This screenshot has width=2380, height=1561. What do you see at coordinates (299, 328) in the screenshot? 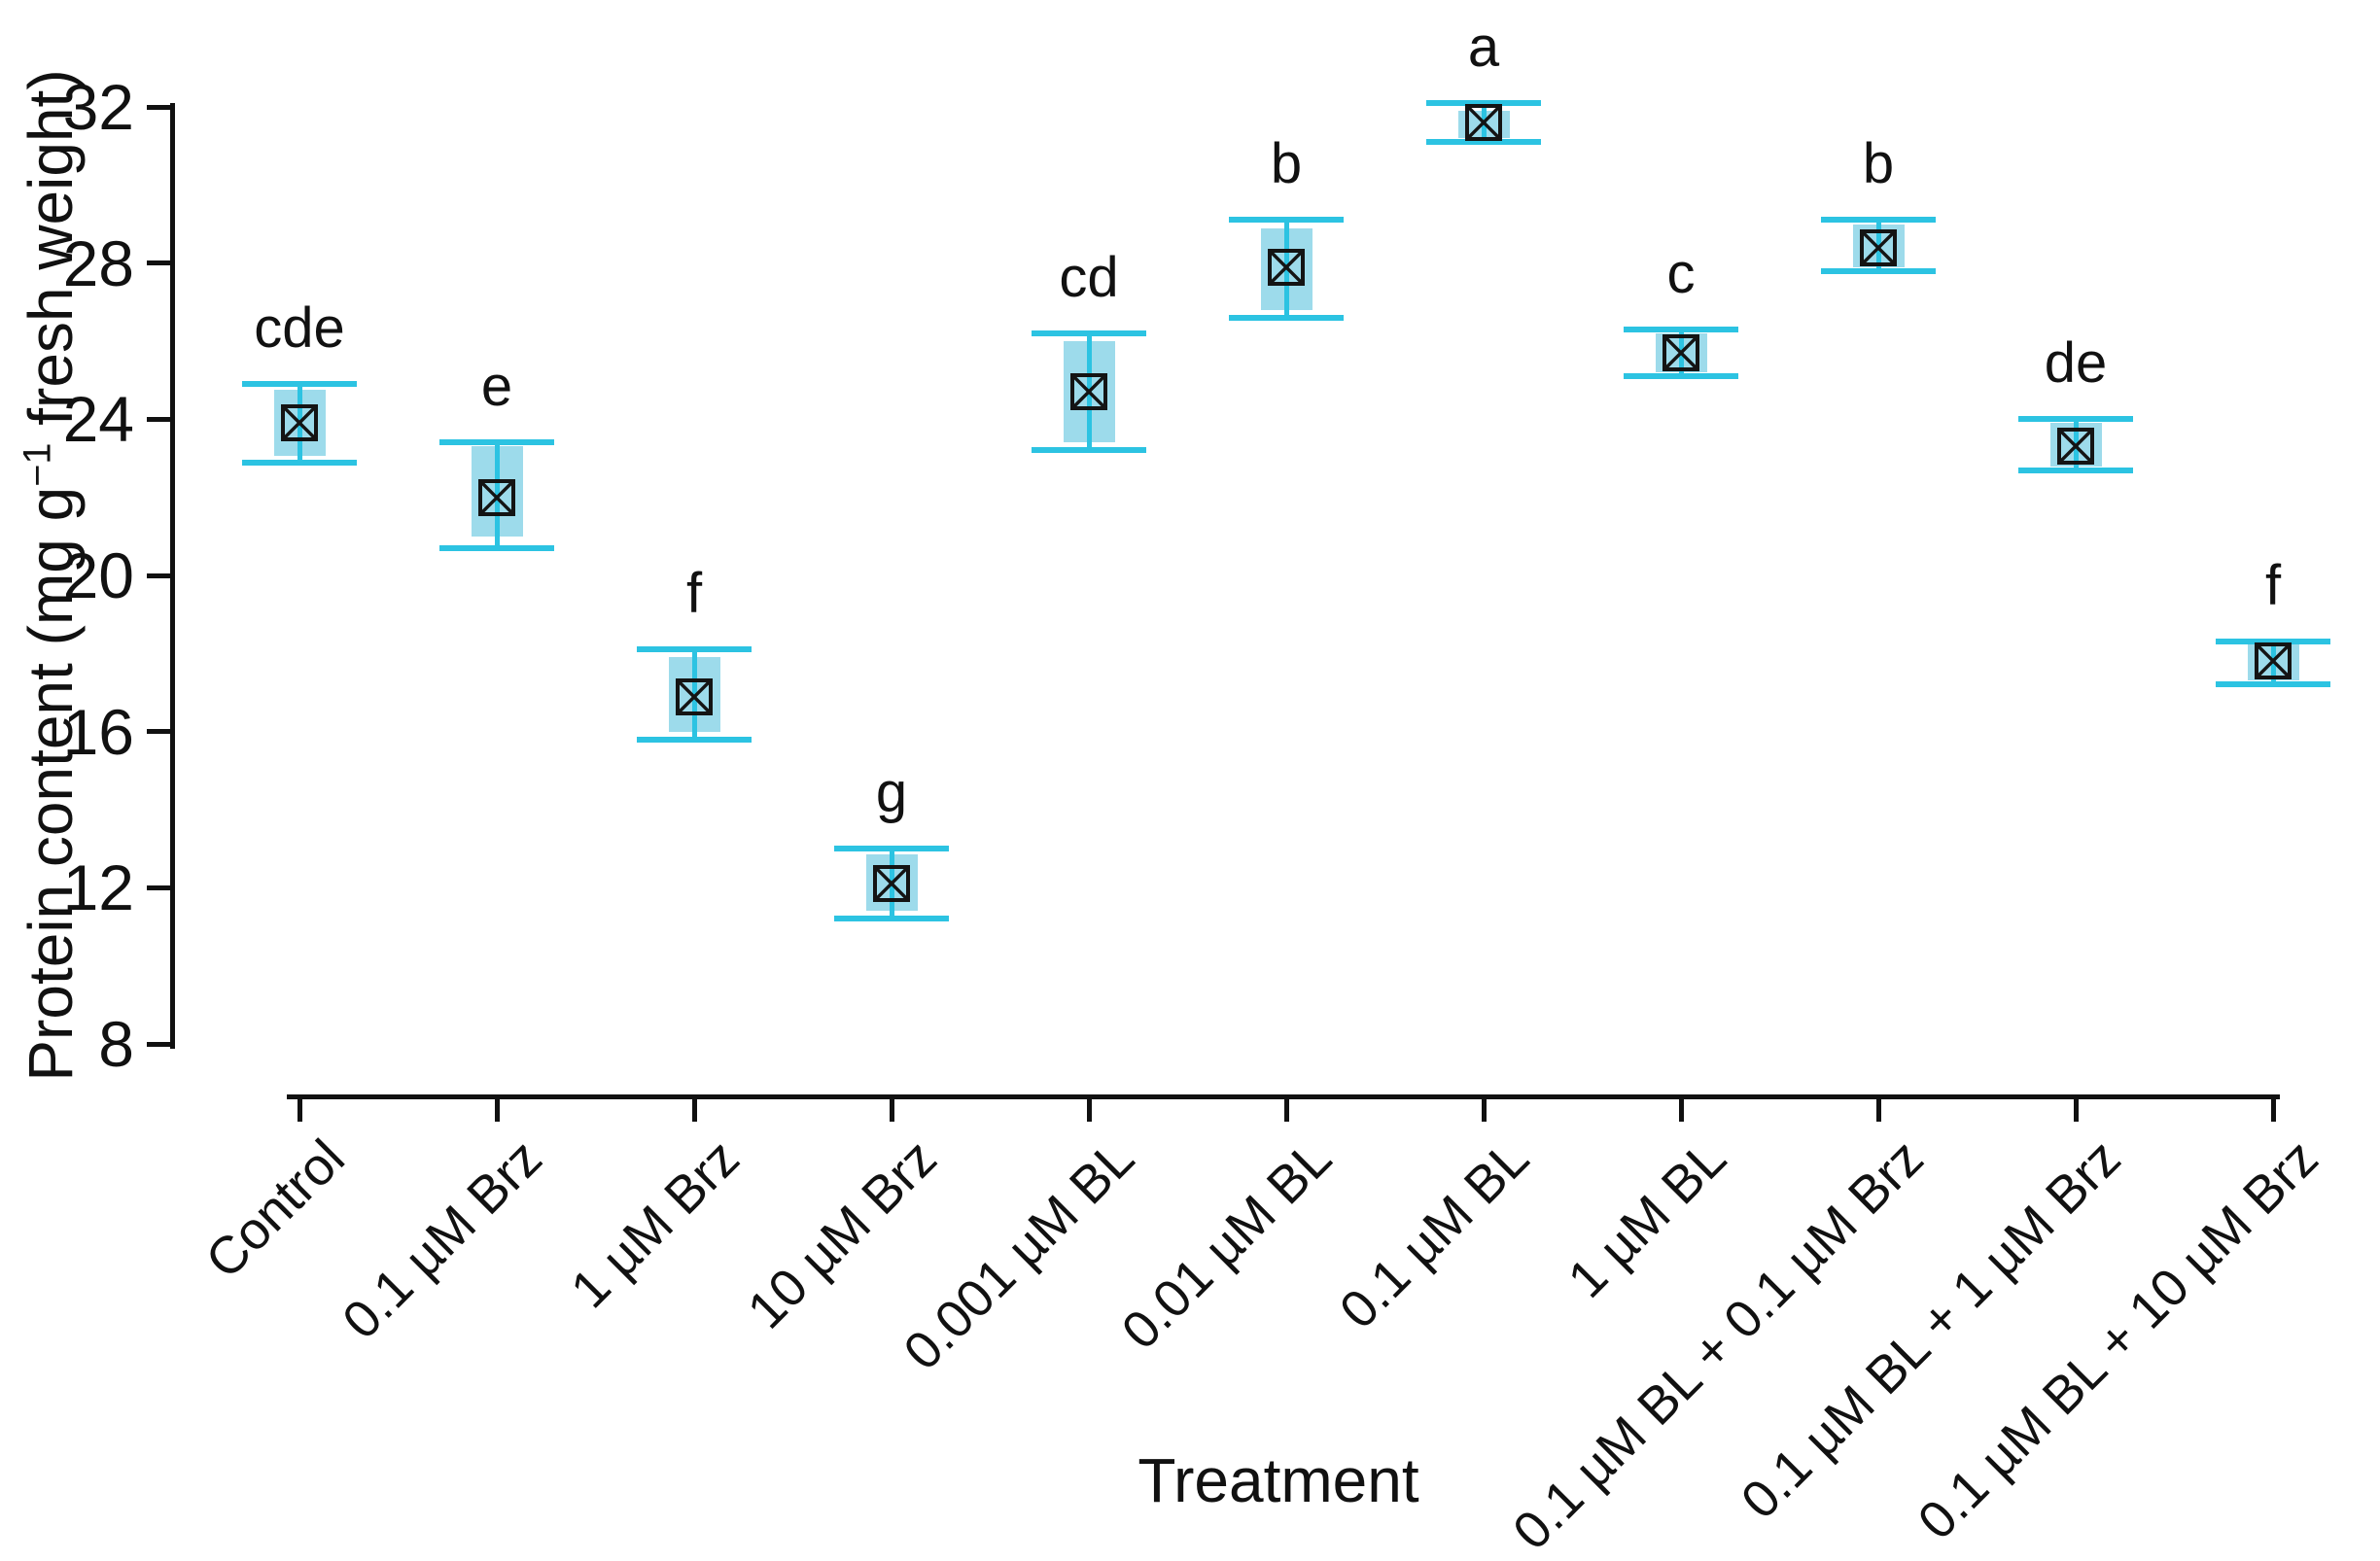
I see `significance-letter: cde` at bounding box center [299, 328].